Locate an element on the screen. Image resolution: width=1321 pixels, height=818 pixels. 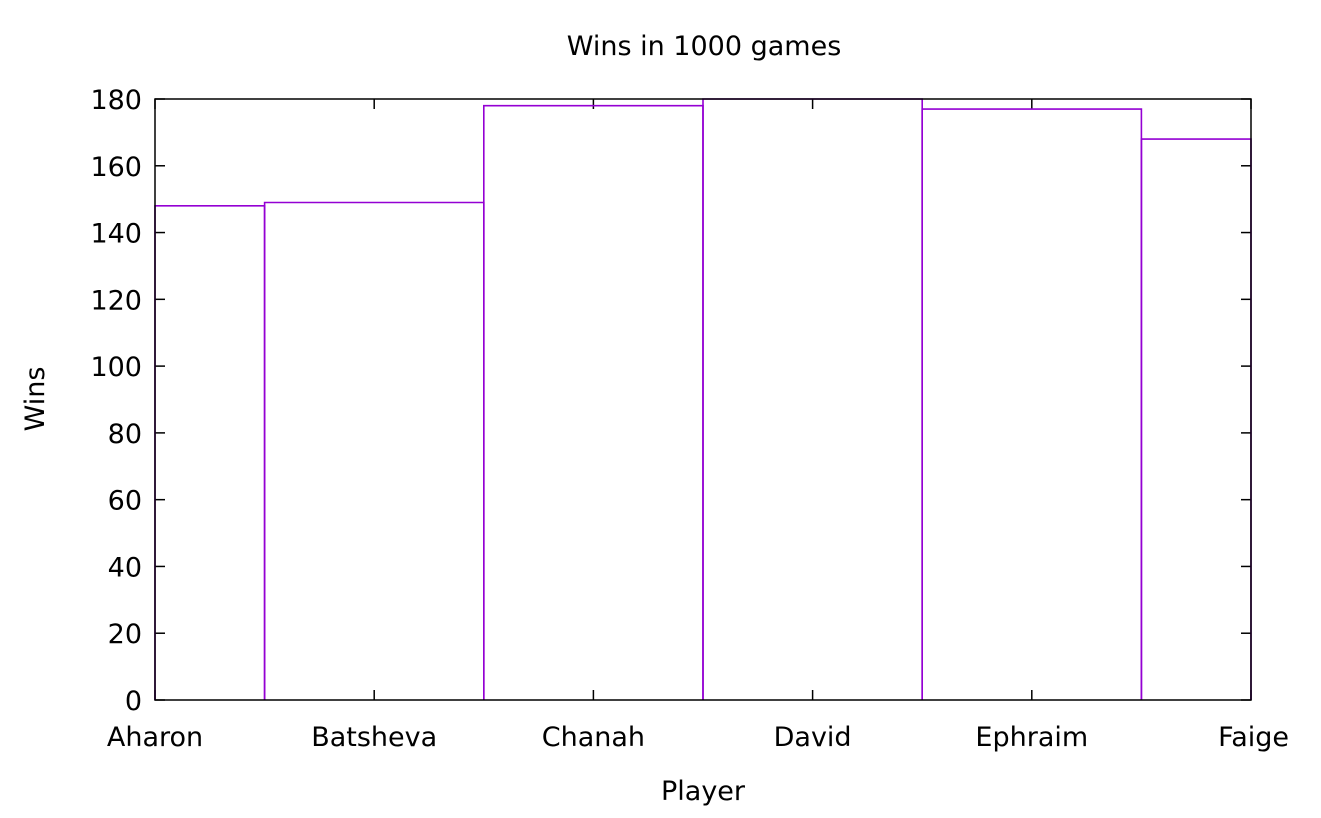
x-tick-label: Batsheva is located at coordinates (374, 737).